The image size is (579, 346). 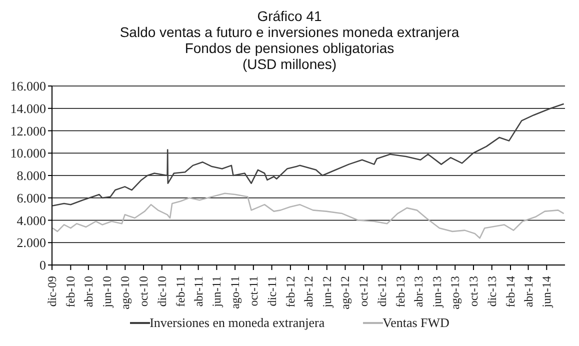 I want to click on y-tick-label: 12.000, so click(x=28, y=130).